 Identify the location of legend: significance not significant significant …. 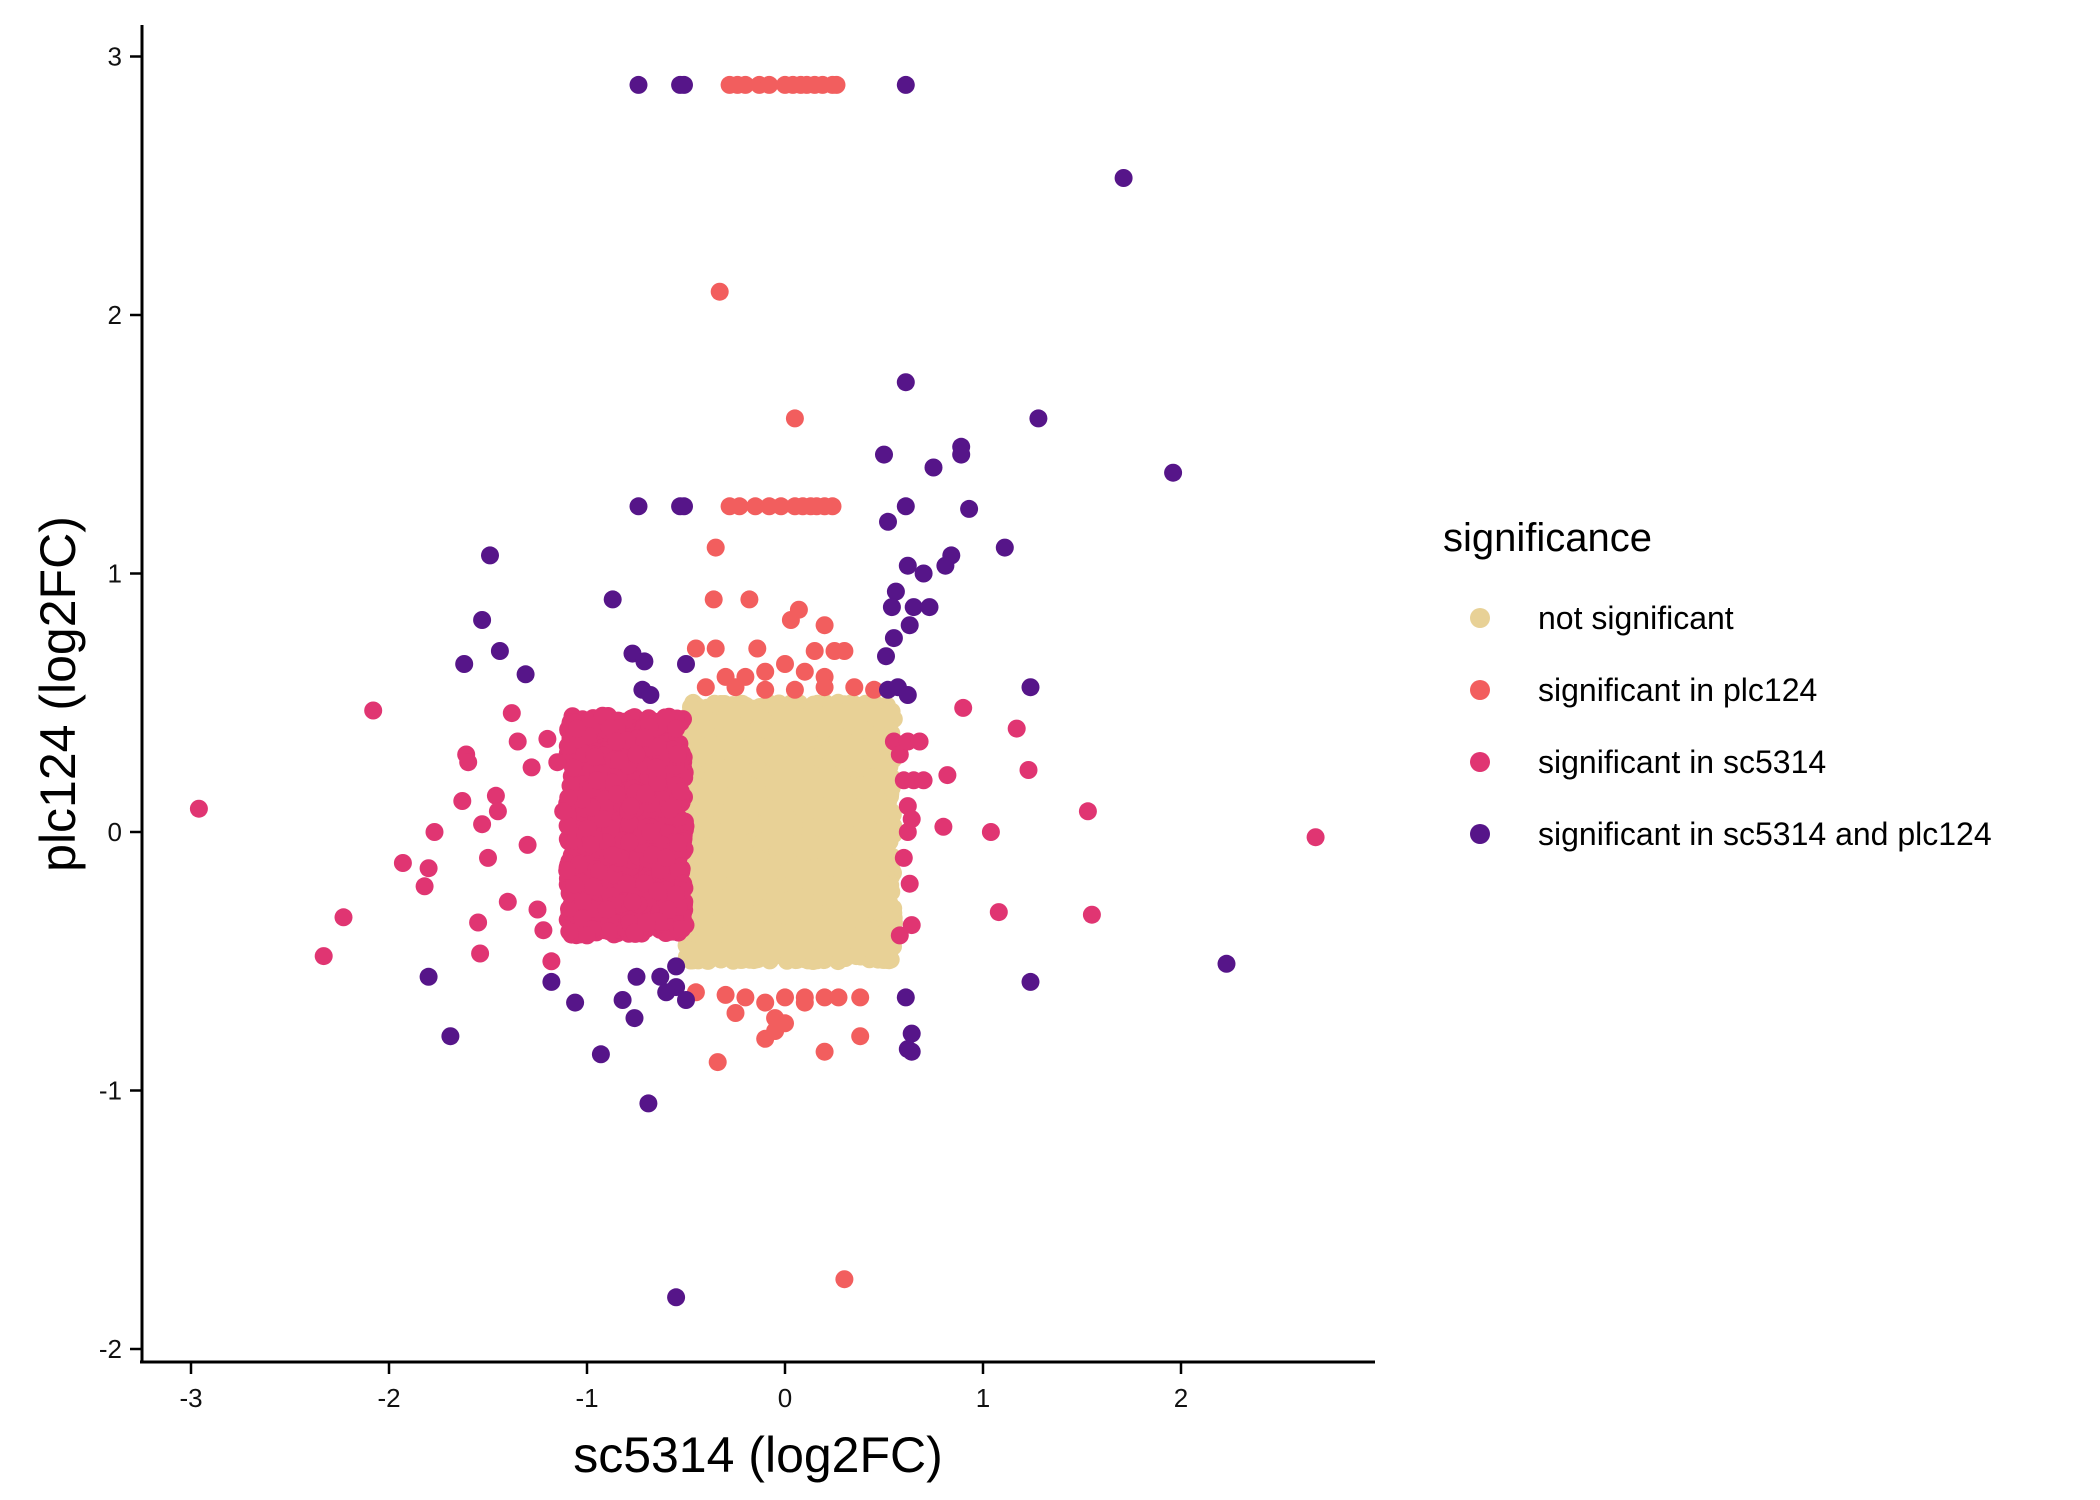
(1717, 684).